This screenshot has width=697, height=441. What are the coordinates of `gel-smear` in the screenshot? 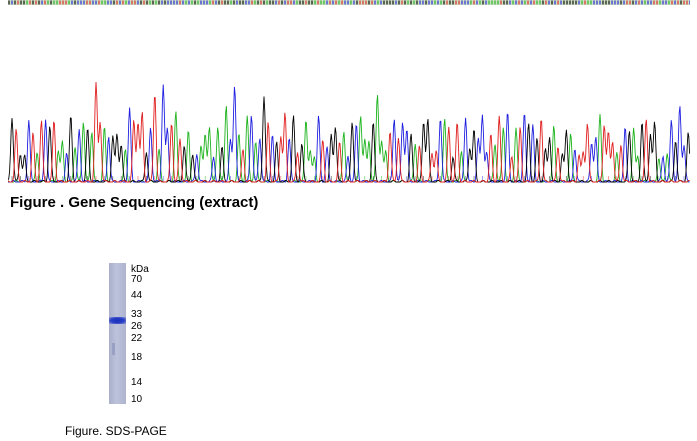 It's located at (113, 349).